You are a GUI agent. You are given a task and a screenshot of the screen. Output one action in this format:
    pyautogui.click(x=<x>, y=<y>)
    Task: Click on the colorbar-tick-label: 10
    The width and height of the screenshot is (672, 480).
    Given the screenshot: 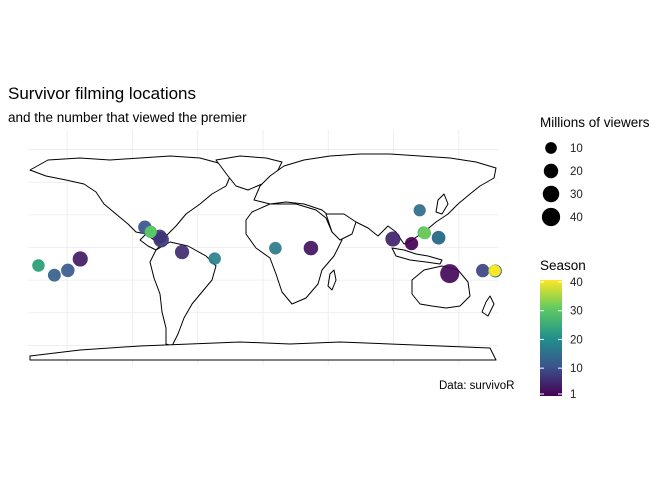 What is the action you would take?
    pyautogui.click(x=576, y=369)
    